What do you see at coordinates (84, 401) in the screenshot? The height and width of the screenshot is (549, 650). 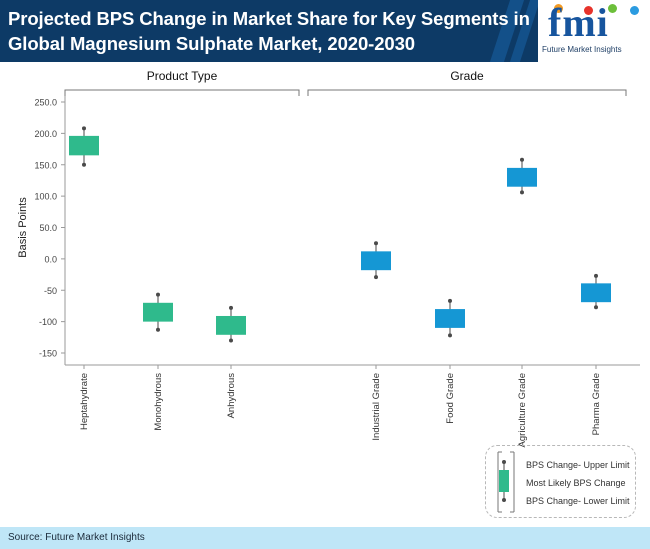 I see `x-tick-label: Heptahydrate` at bounding box center [84, 401].